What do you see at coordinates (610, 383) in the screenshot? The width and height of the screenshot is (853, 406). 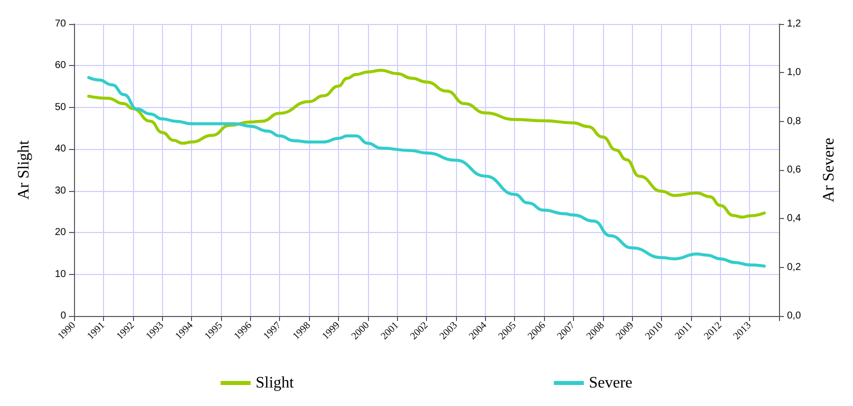 I see `legend-label: Severe` at bounding box center [610, 383].